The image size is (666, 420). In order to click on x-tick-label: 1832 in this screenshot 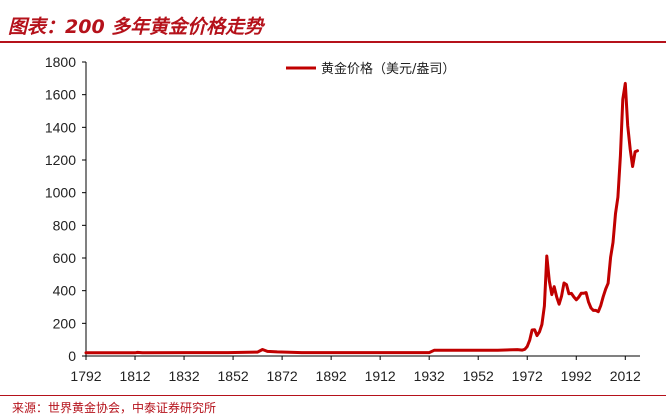, I will do `click(183, 376)`.